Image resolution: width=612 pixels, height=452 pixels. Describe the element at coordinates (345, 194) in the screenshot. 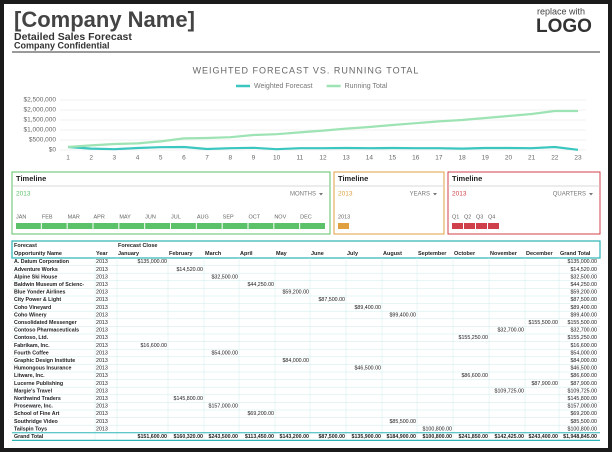

I see `timeline-year: 2013` at that location.